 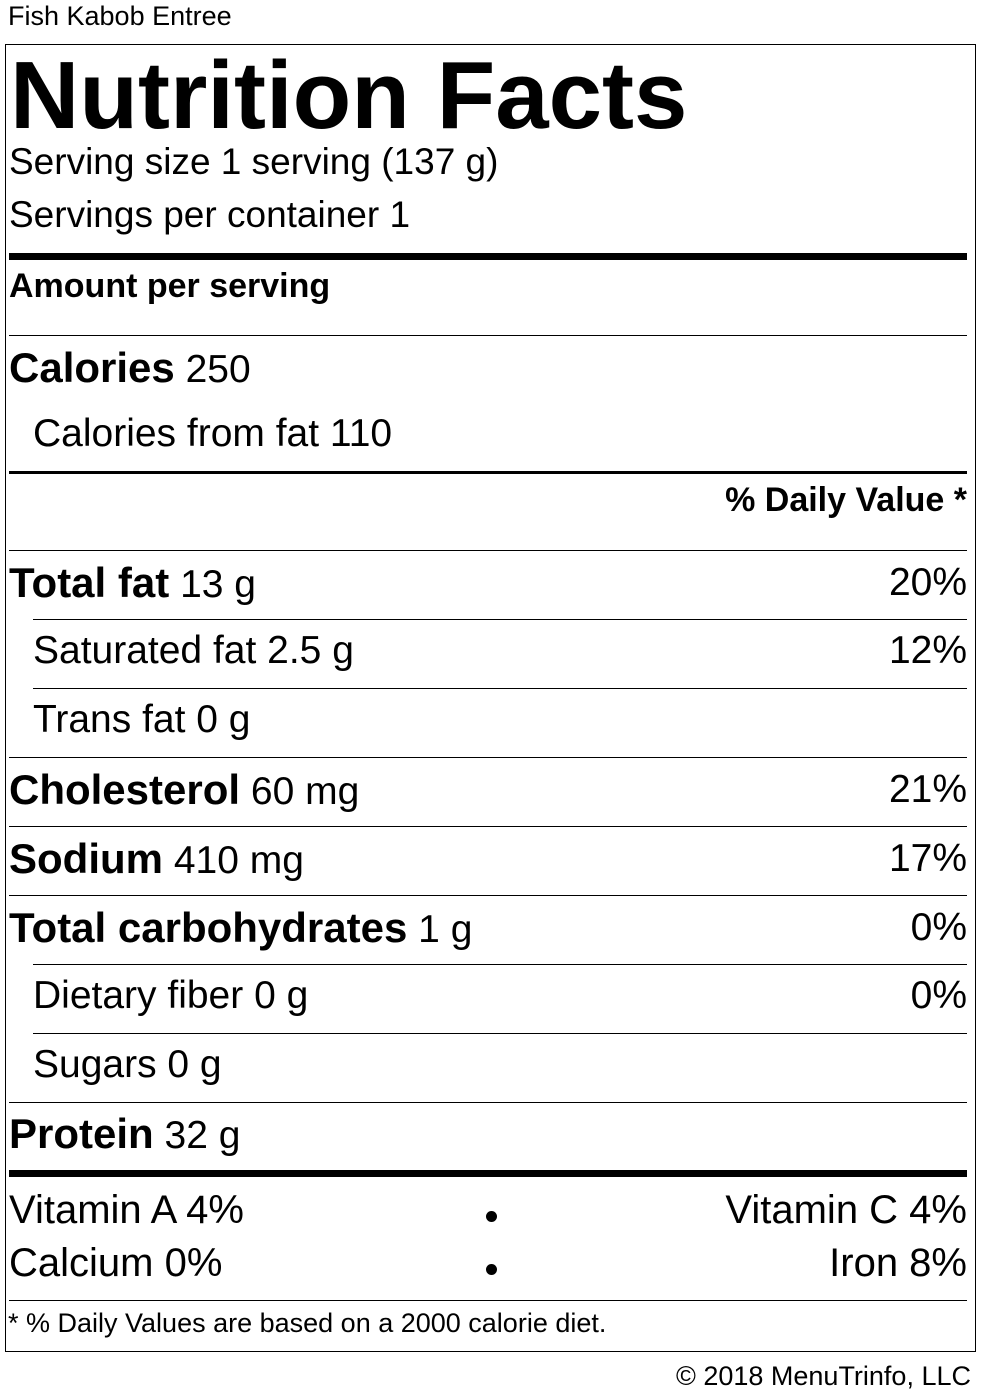 I want to click on nutrient-label: Trans fat 0 g, so click(x=142, y=719).